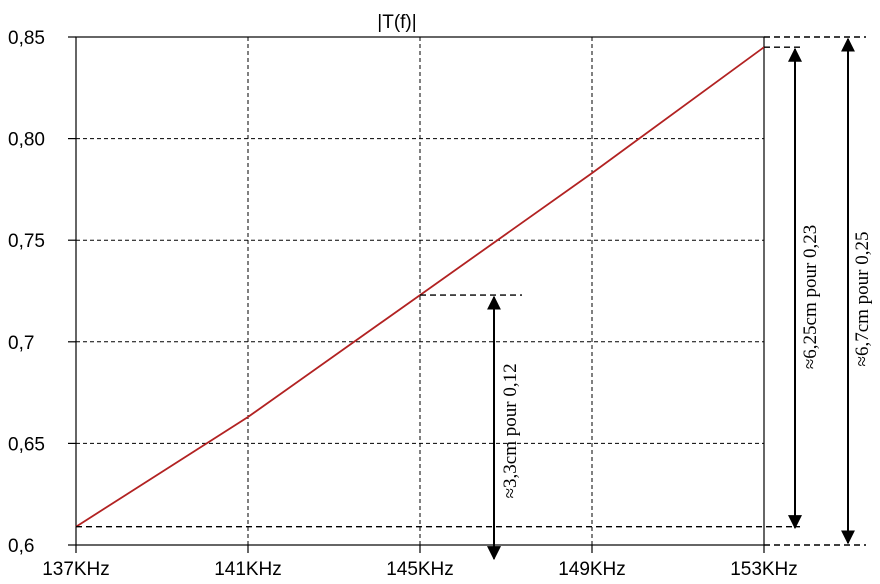  I want to click on x-tick-label: 149KHz, so click(592, 569).